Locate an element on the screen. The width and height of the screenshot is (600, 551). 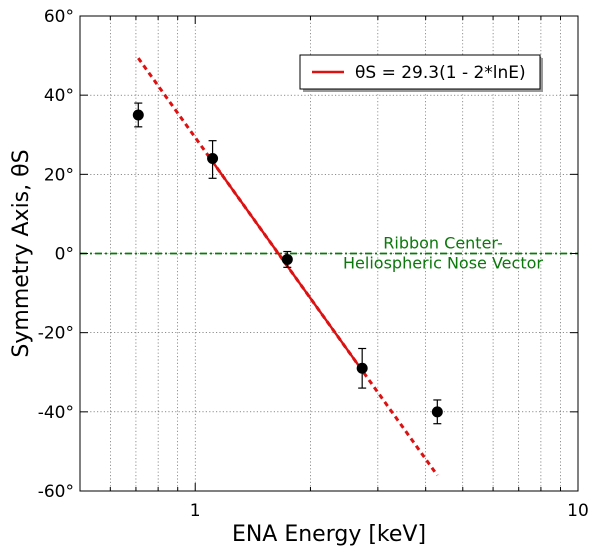
reference-line-label-2: Heliospheric Nose Vector is located at coordinates (443, 263).